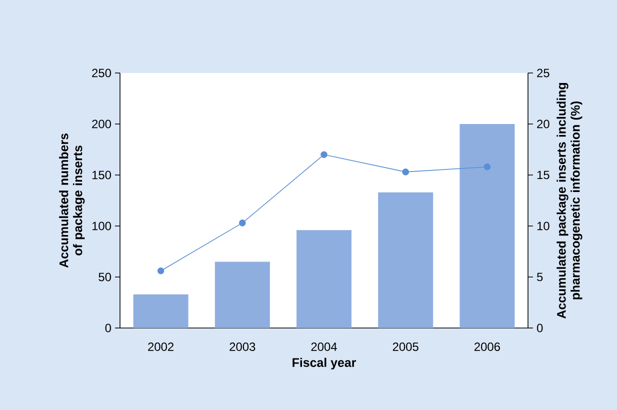 The height and width of the screenshot is (410, 617). What do you see at coordinates (543, 175) in the screenshot?
I see `y2-tick-label: 15` at bounding box center [543, 175].